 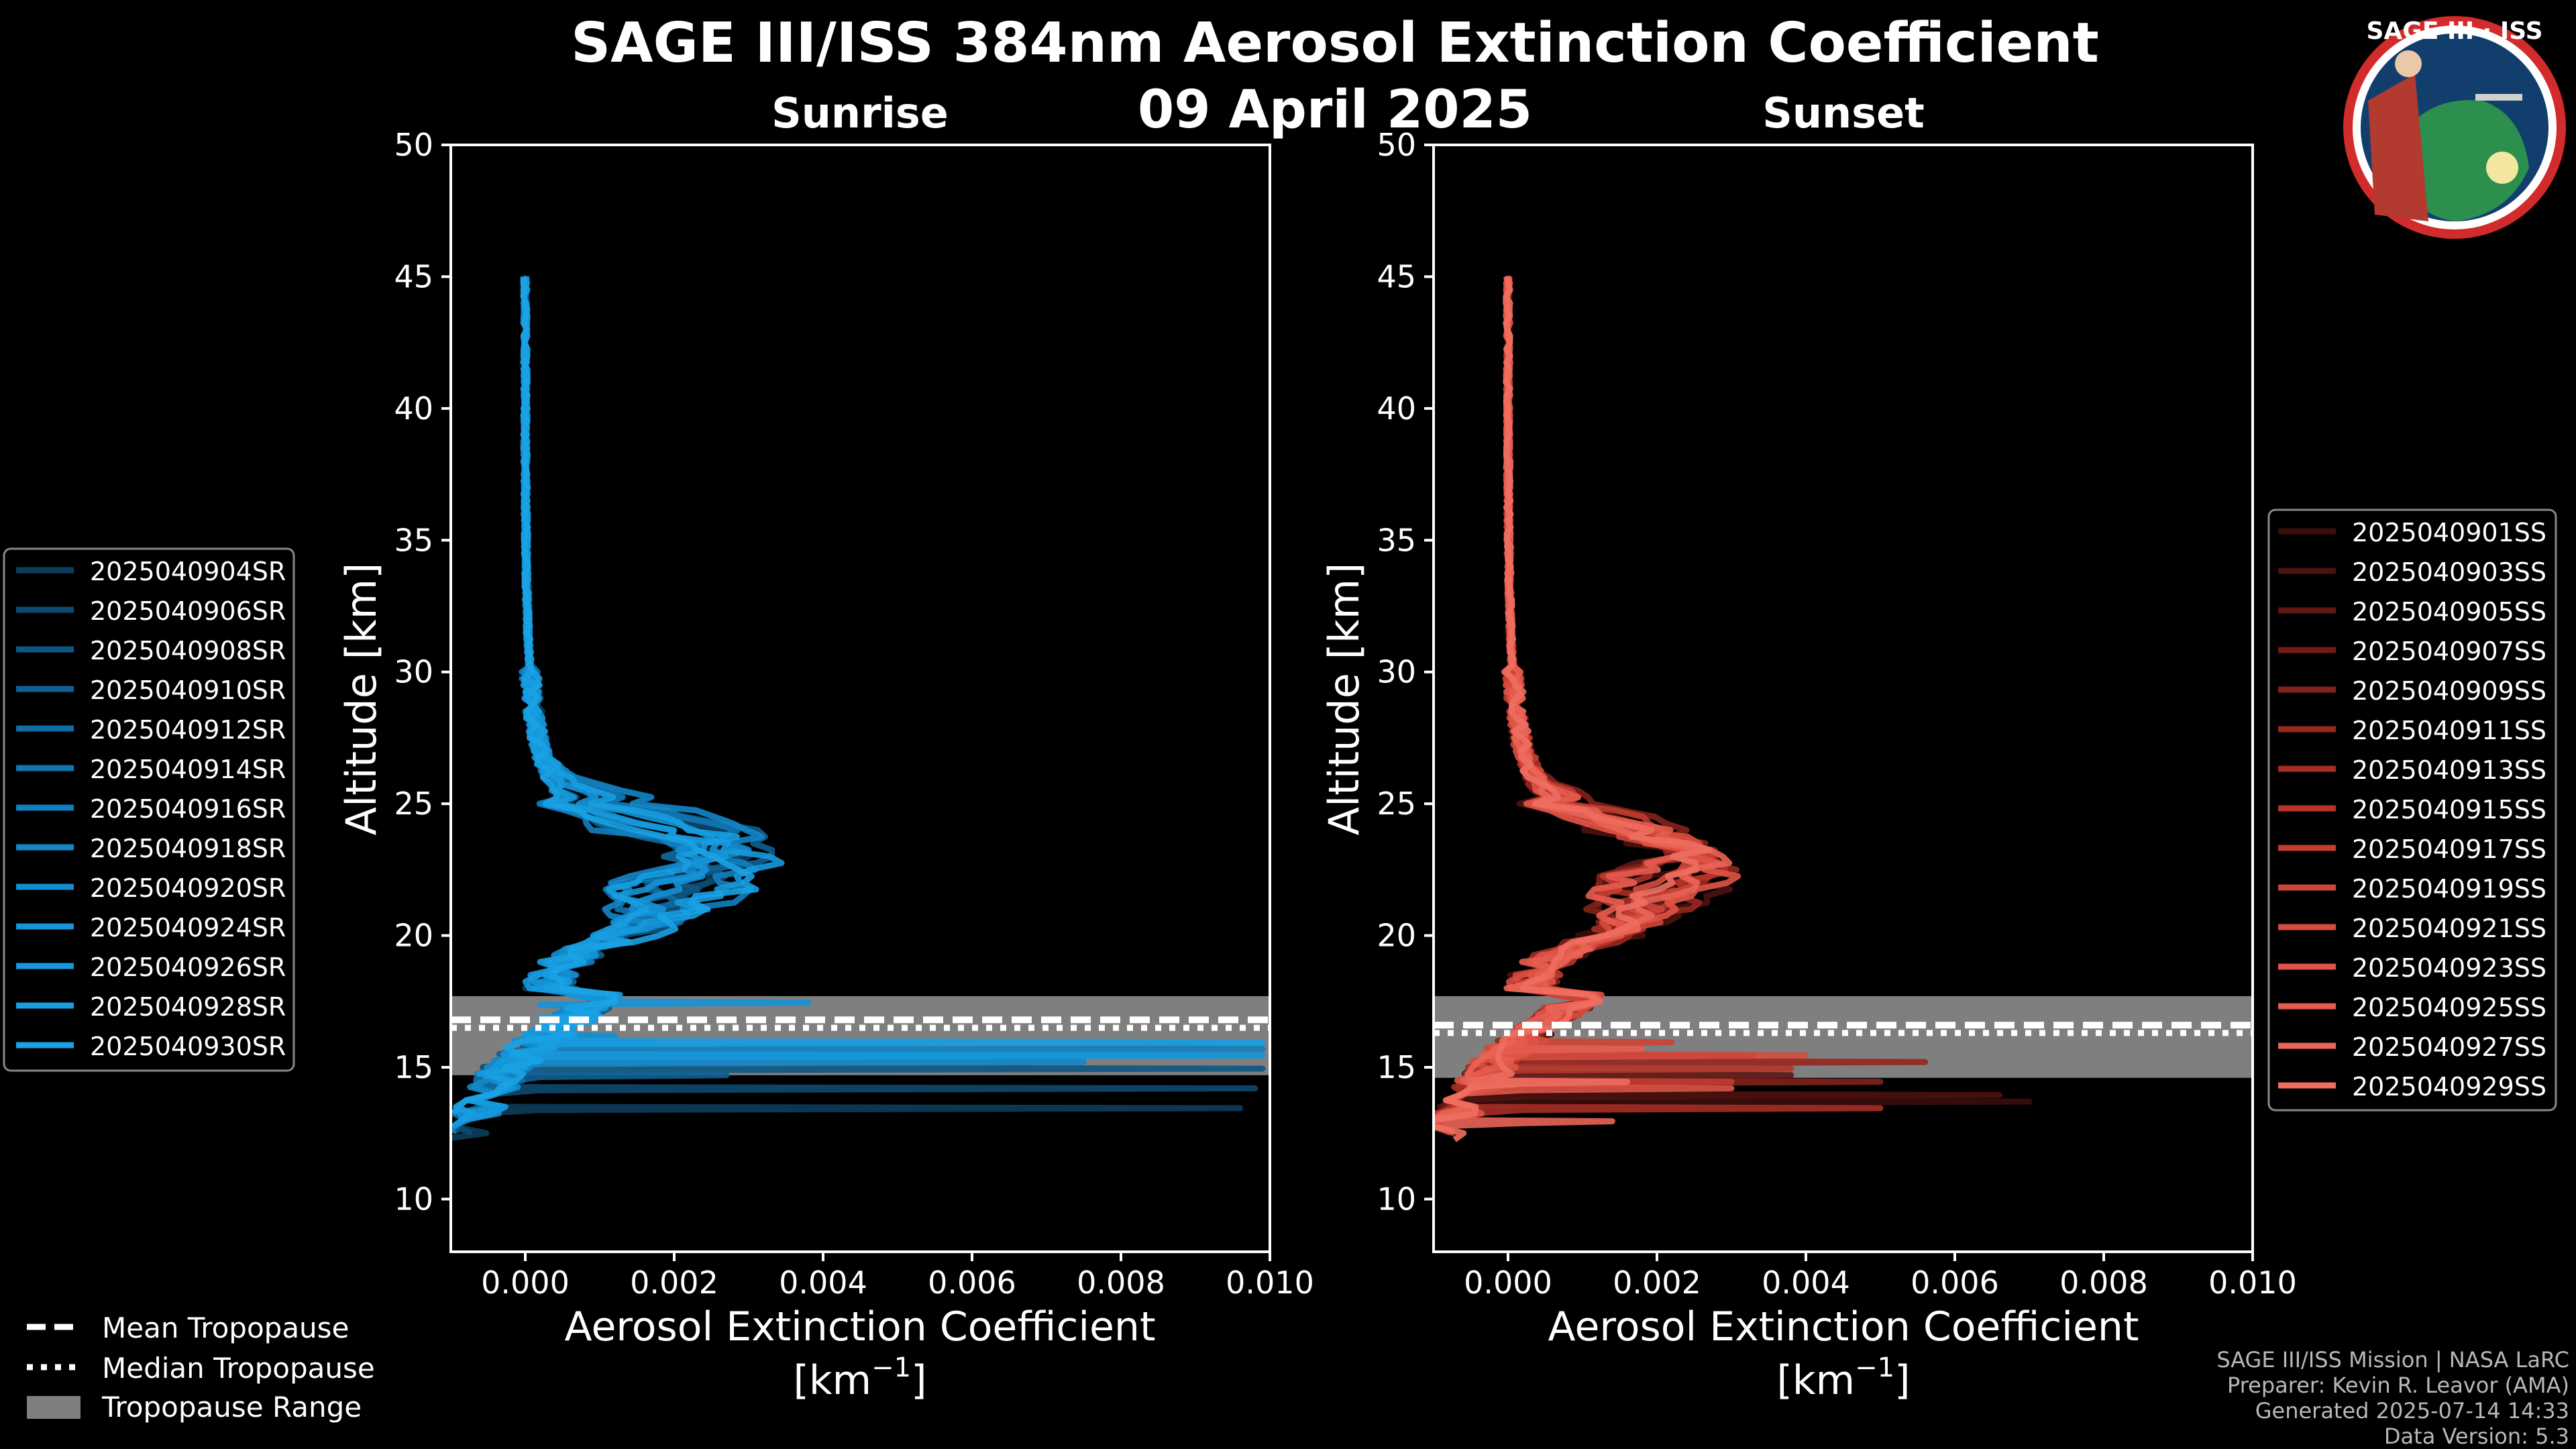 What do you see at coordinates (2449, 572) in the screenshot?
I see `sunset-legend-label: 2025040903SS` at bounding box center [2449, 572].